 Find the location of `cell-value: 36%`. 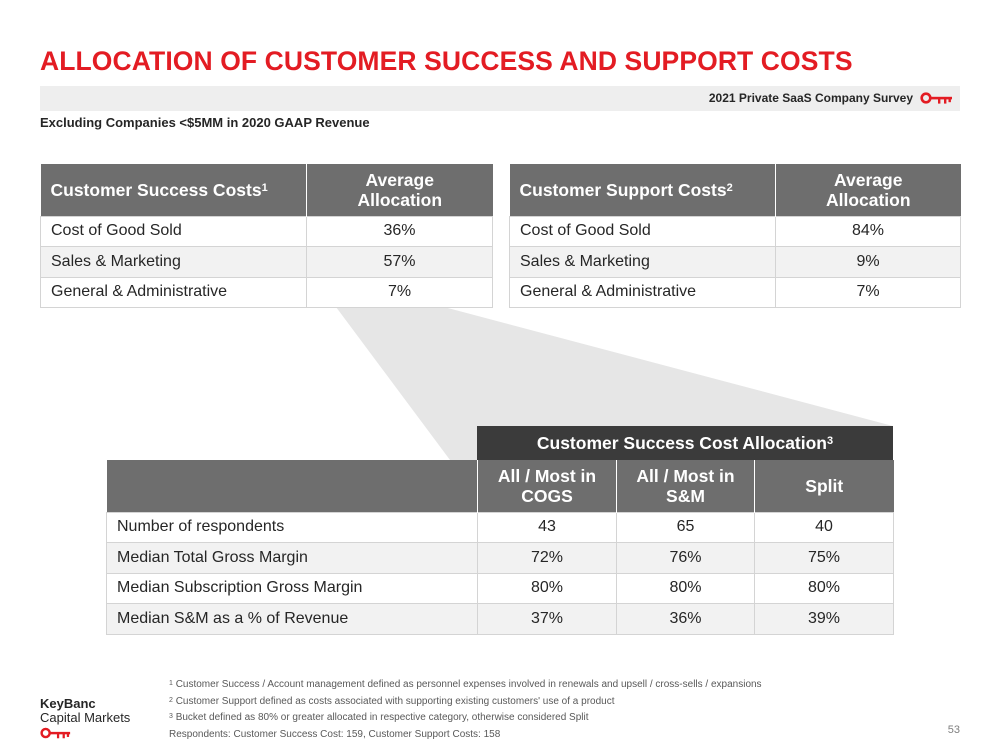

cell-value: 36% is located at coordinates (685, 619).